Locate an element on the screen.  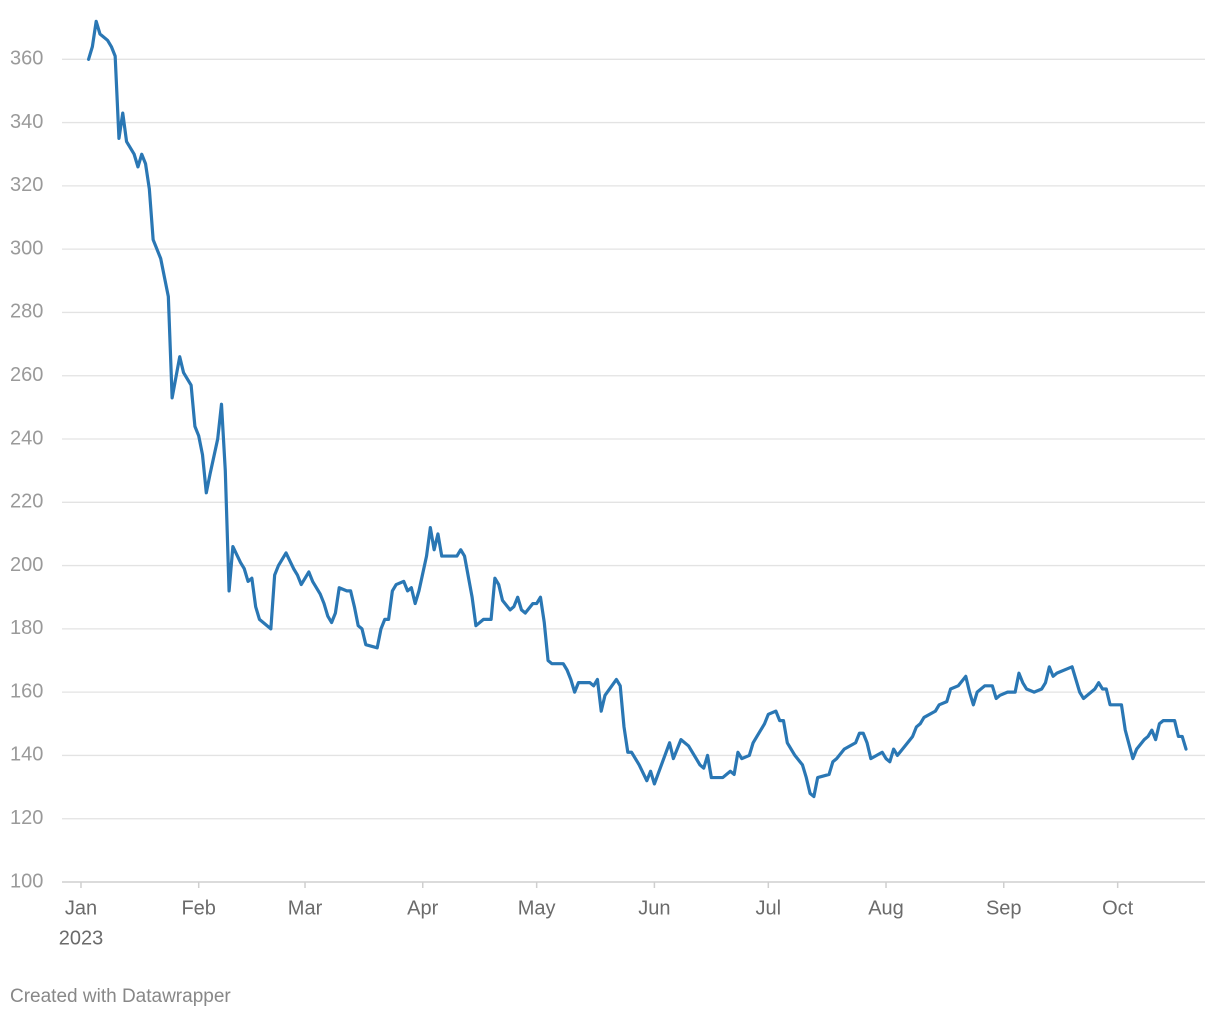
y-tick-label: 320 is located at coordinates (26, 185).